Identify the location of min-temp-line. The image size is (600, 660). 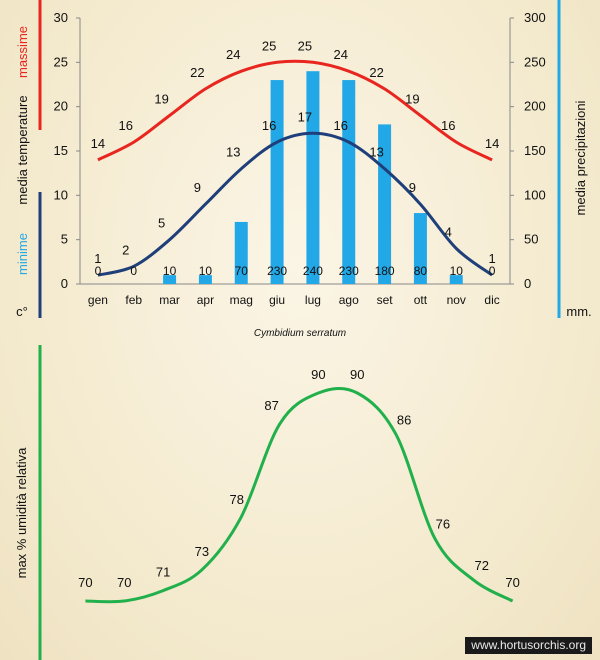
(295, 204).